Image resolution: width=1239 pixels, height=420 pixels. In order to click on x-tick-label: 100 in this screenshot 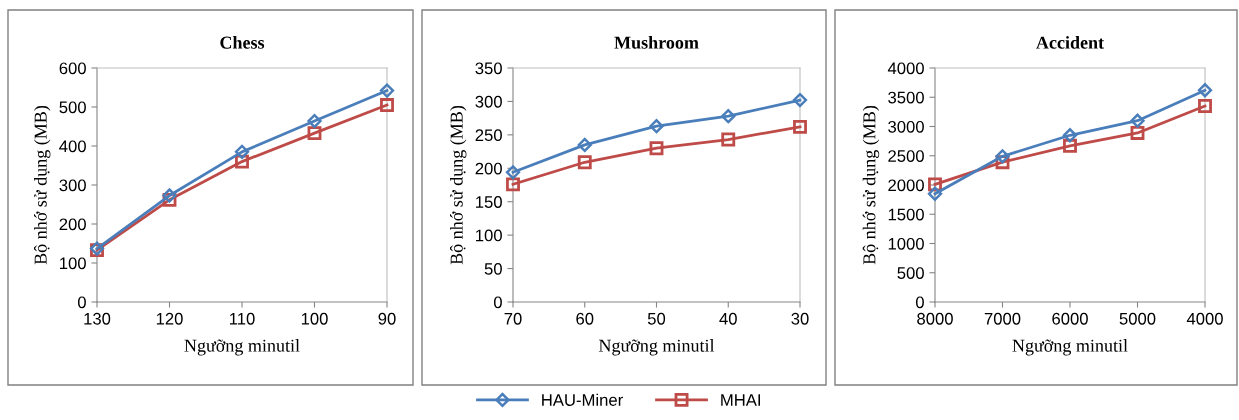, I will do `click(314, 318)`.